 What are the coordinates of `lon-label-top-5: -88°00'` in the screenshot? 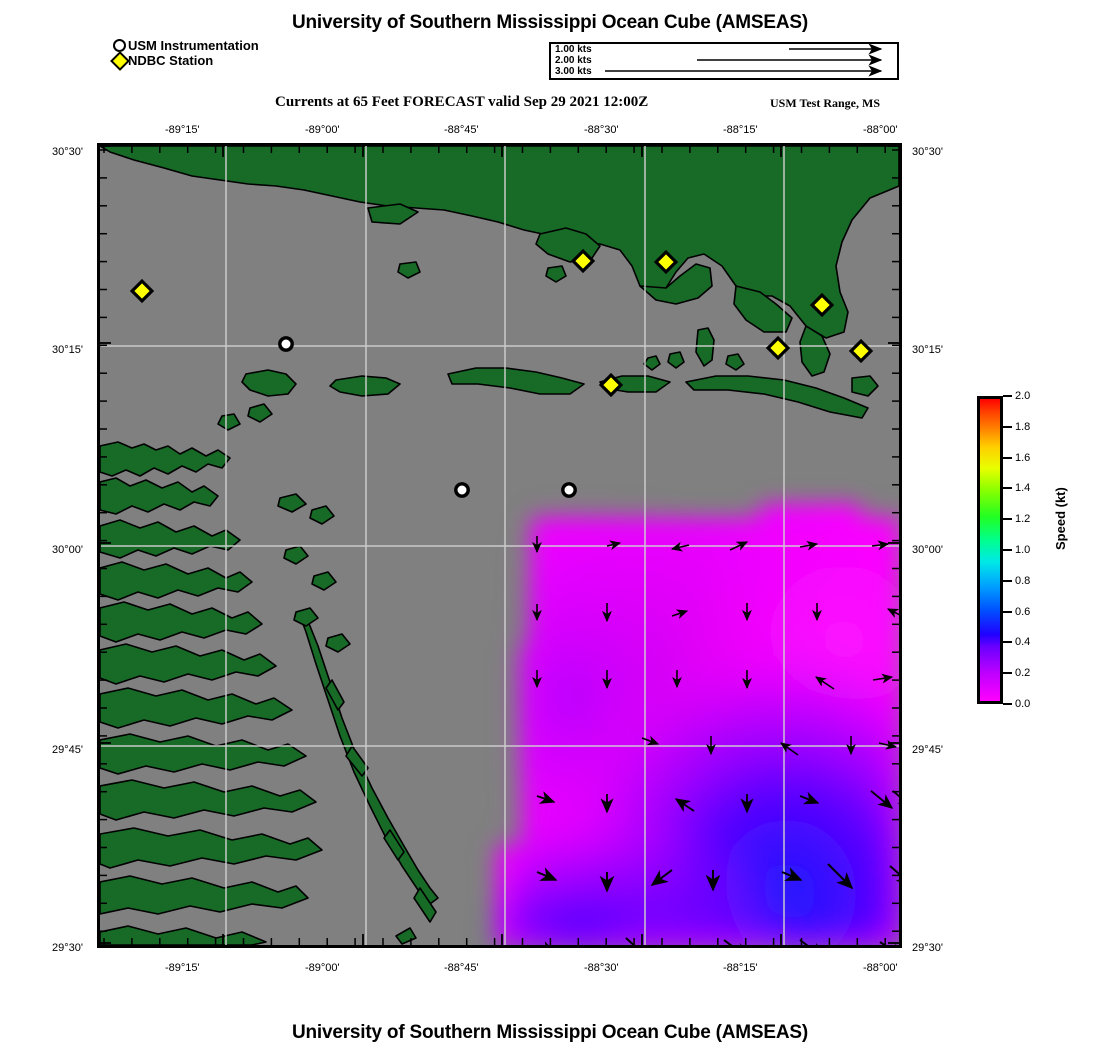 It's located at (880, 130).